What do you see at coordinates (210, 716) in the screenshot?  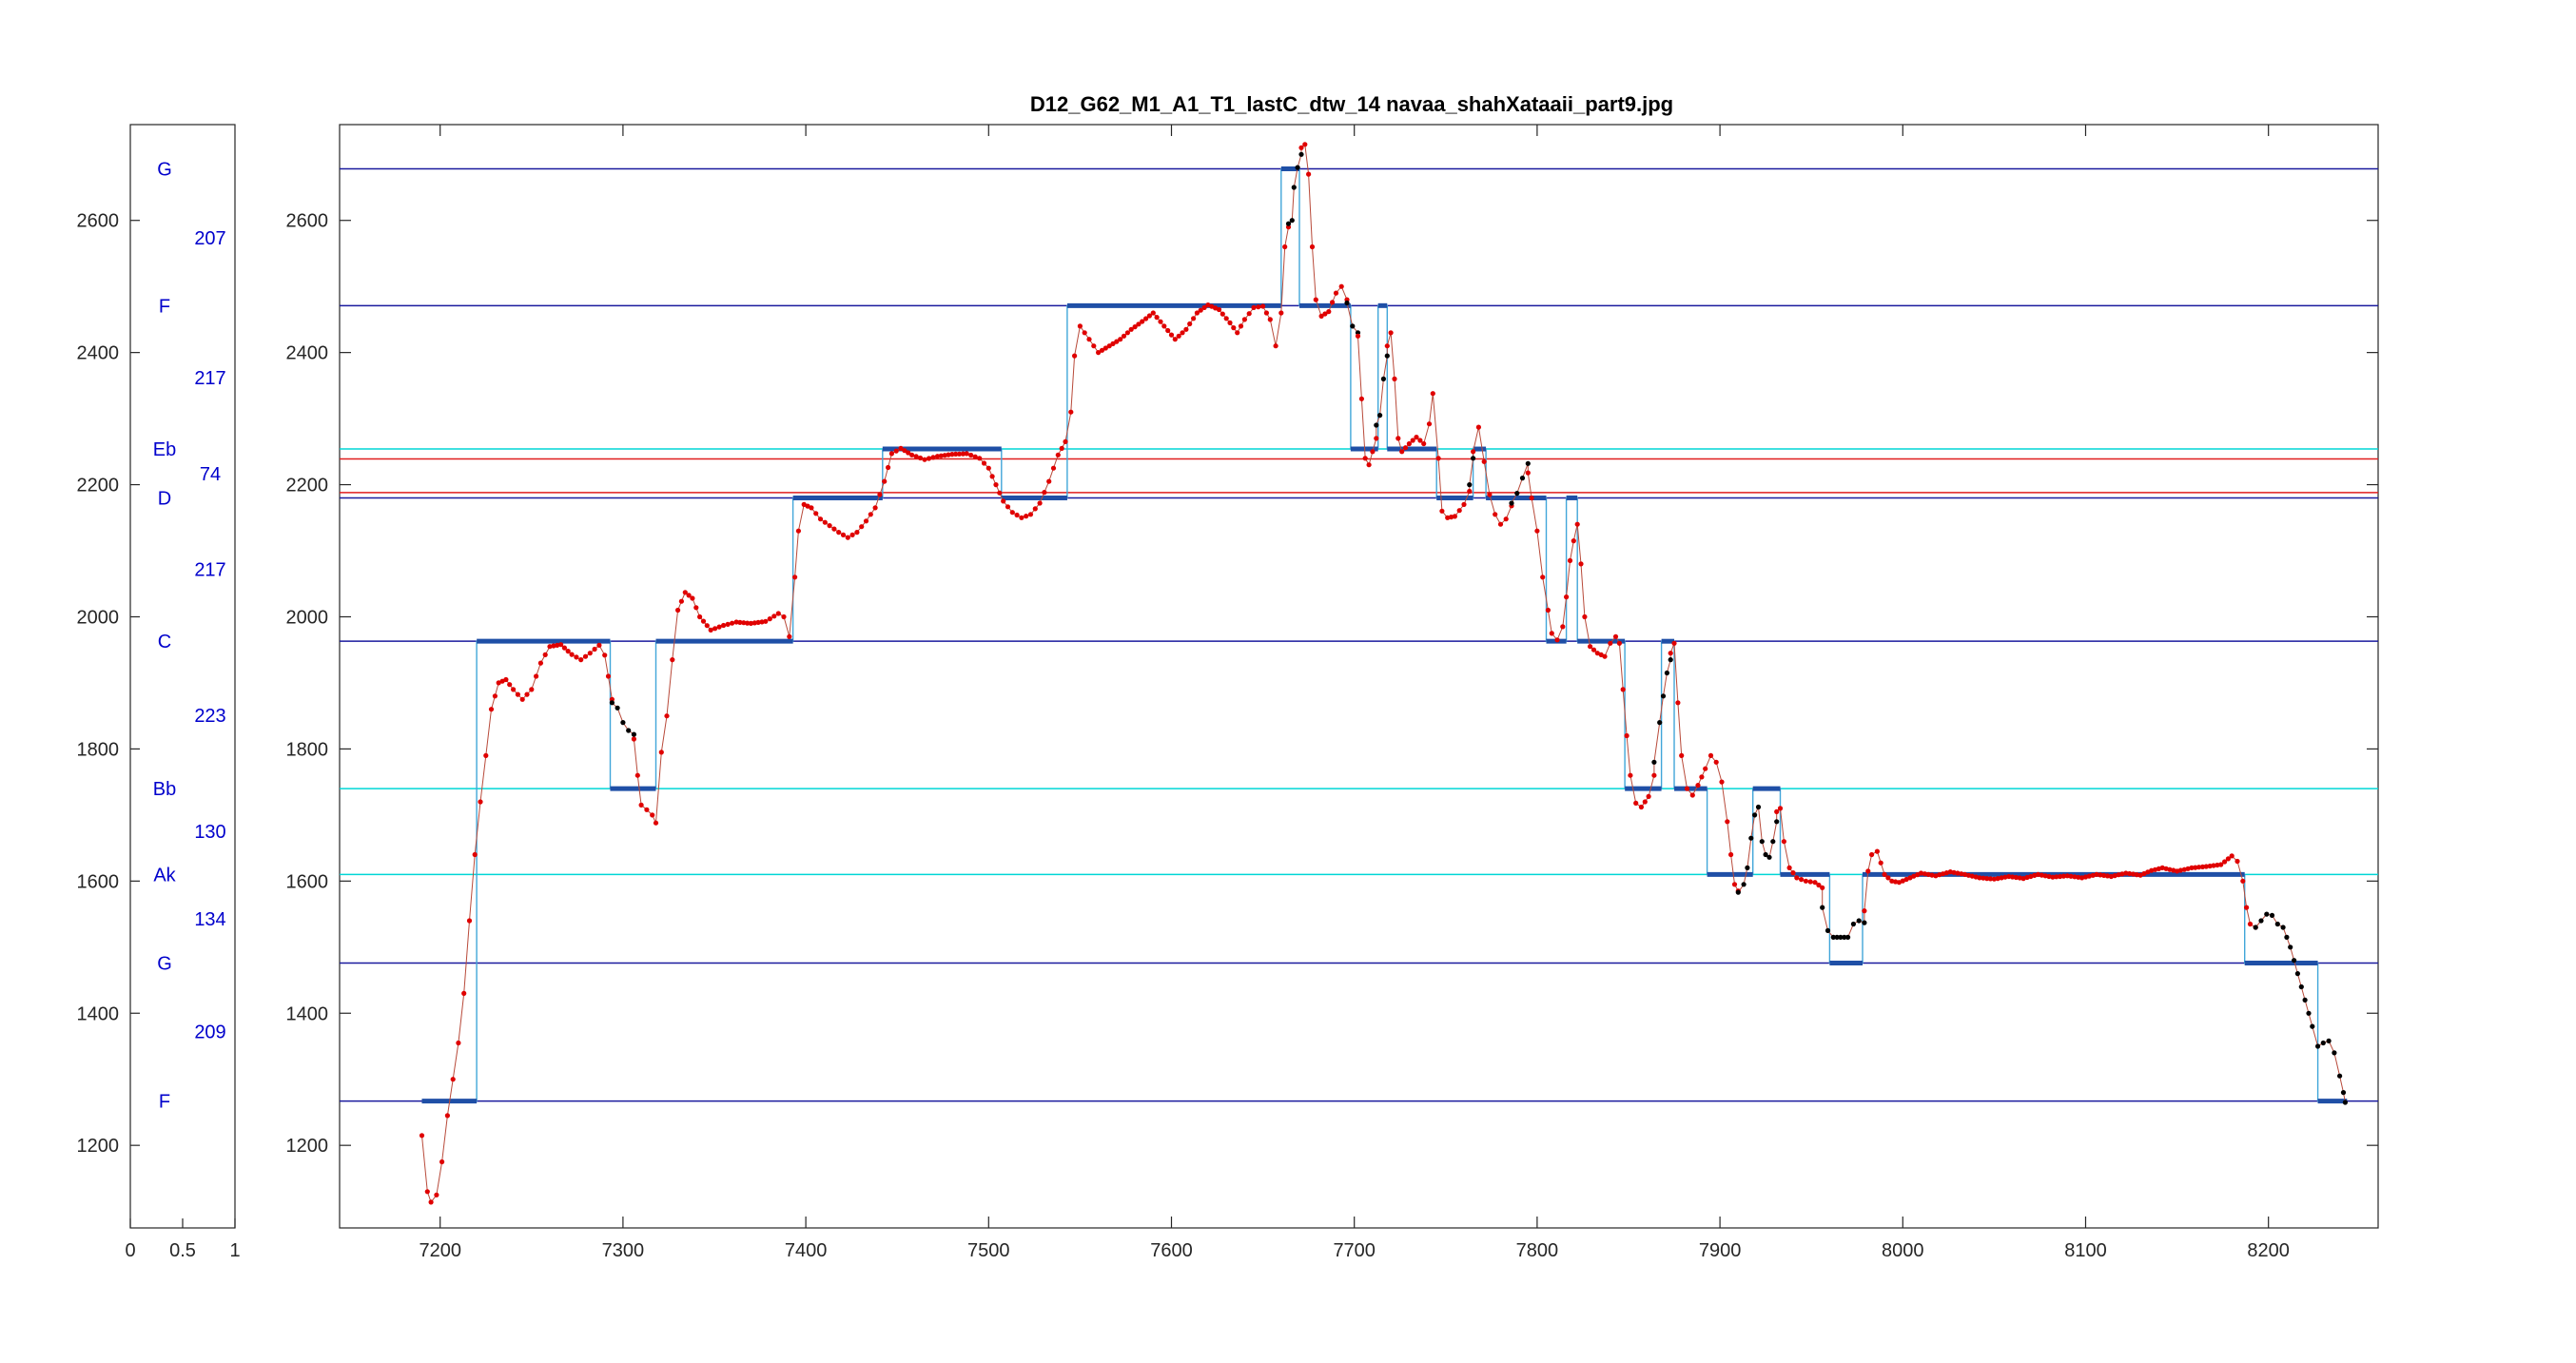 I see `interval-value-label: 223` at bounding box center [210, 716].